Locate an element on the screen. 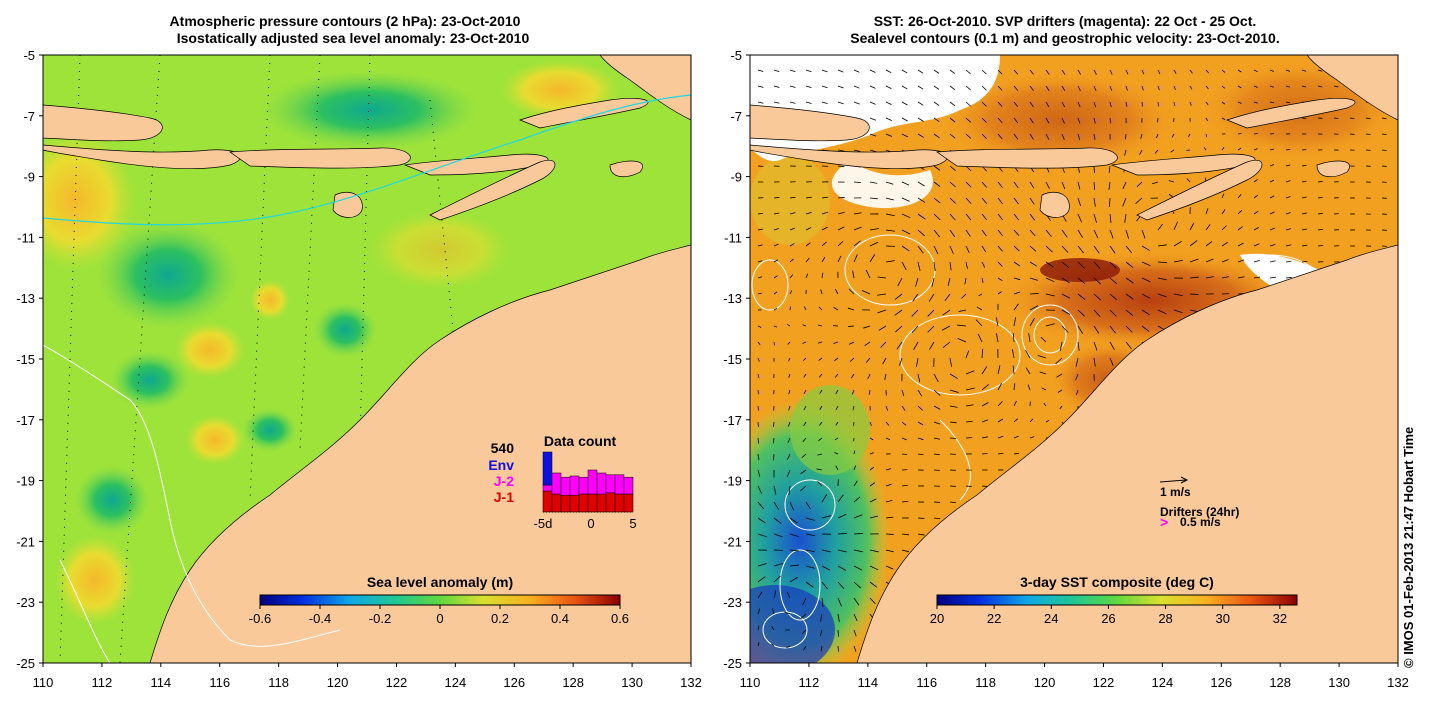 The image size is (1440, 710). credit-text: © IMOS 01-Feb-2013 21:47 Hobart Time is located at coordinates (1408, 547).